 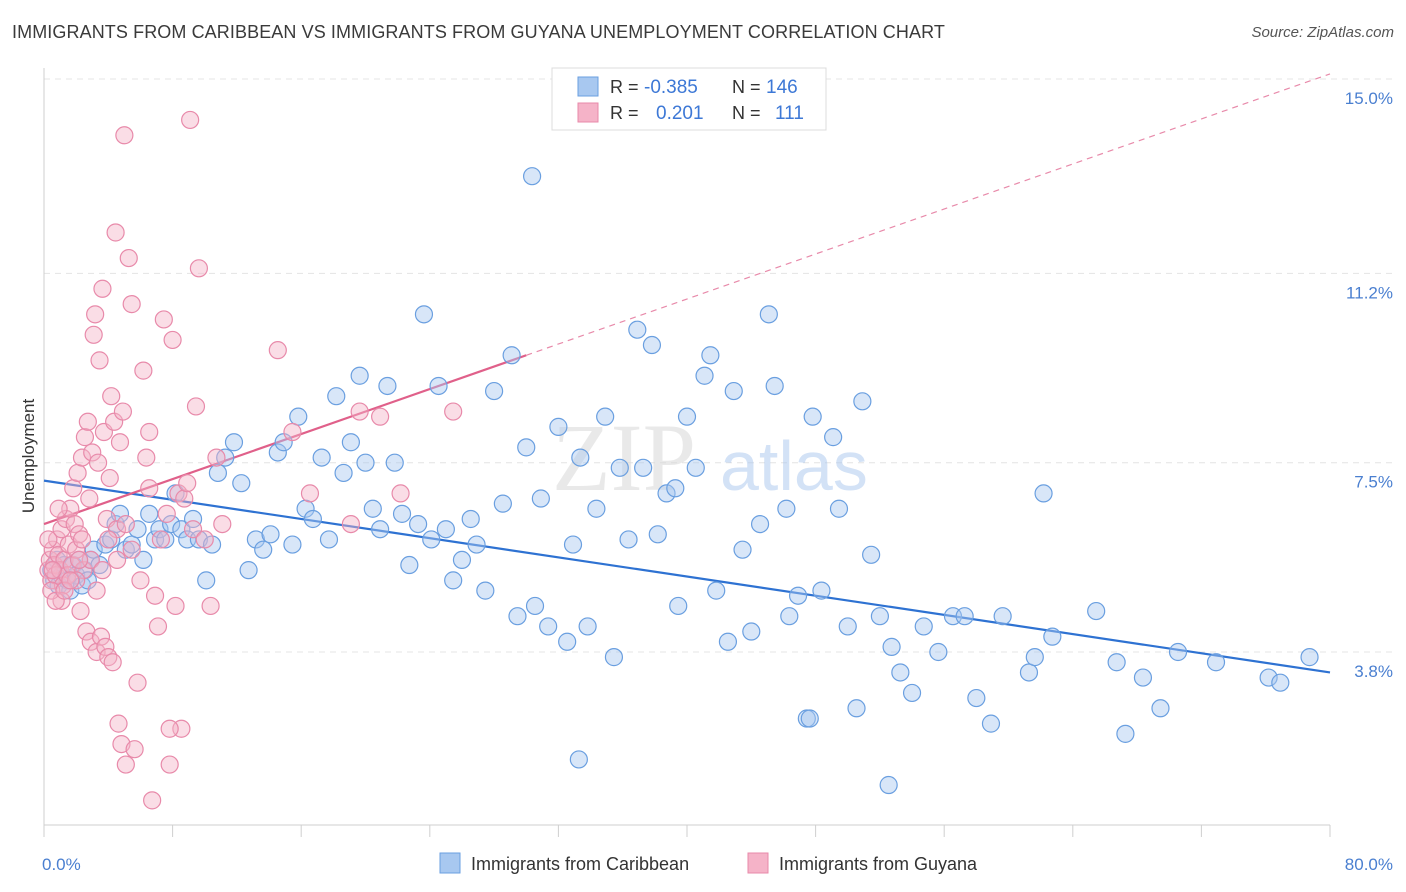 I want to click on bottom-legend-swatch-guyana, so click(x=758, y=863).